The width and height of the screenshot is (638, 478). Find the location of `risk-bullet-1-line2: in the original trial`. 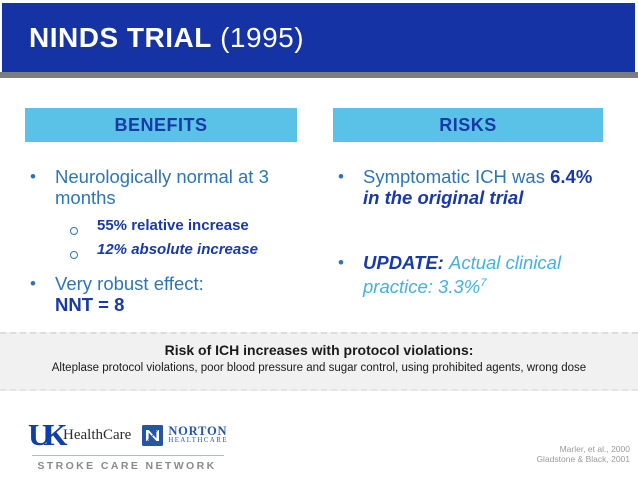

risk-bullet-1-line2: in the original trial is located at coordinates (443, 197).